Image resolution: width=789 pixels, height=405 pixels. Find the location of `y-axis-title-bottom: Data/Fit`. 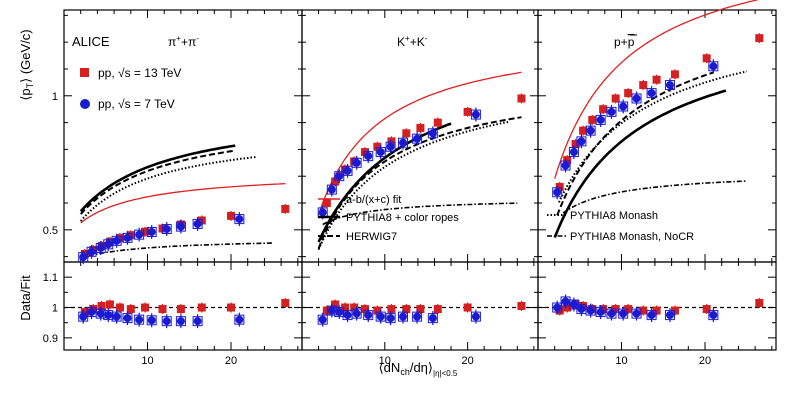

y-axis-title-bottom: Data/Fit is located at coordinates (25, 298).